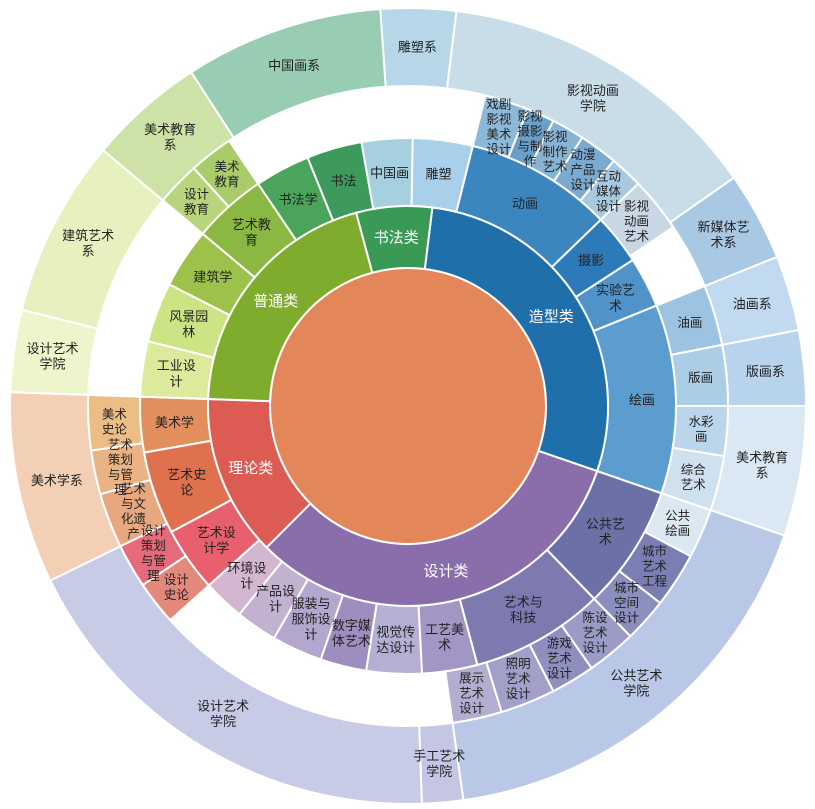 This screenshot has height=809, width=815. What do you see at coordinates (626, 602) in the screenshot?
I see `ring3-label-12: 城市空间设计` at bounding box center [626, 602].